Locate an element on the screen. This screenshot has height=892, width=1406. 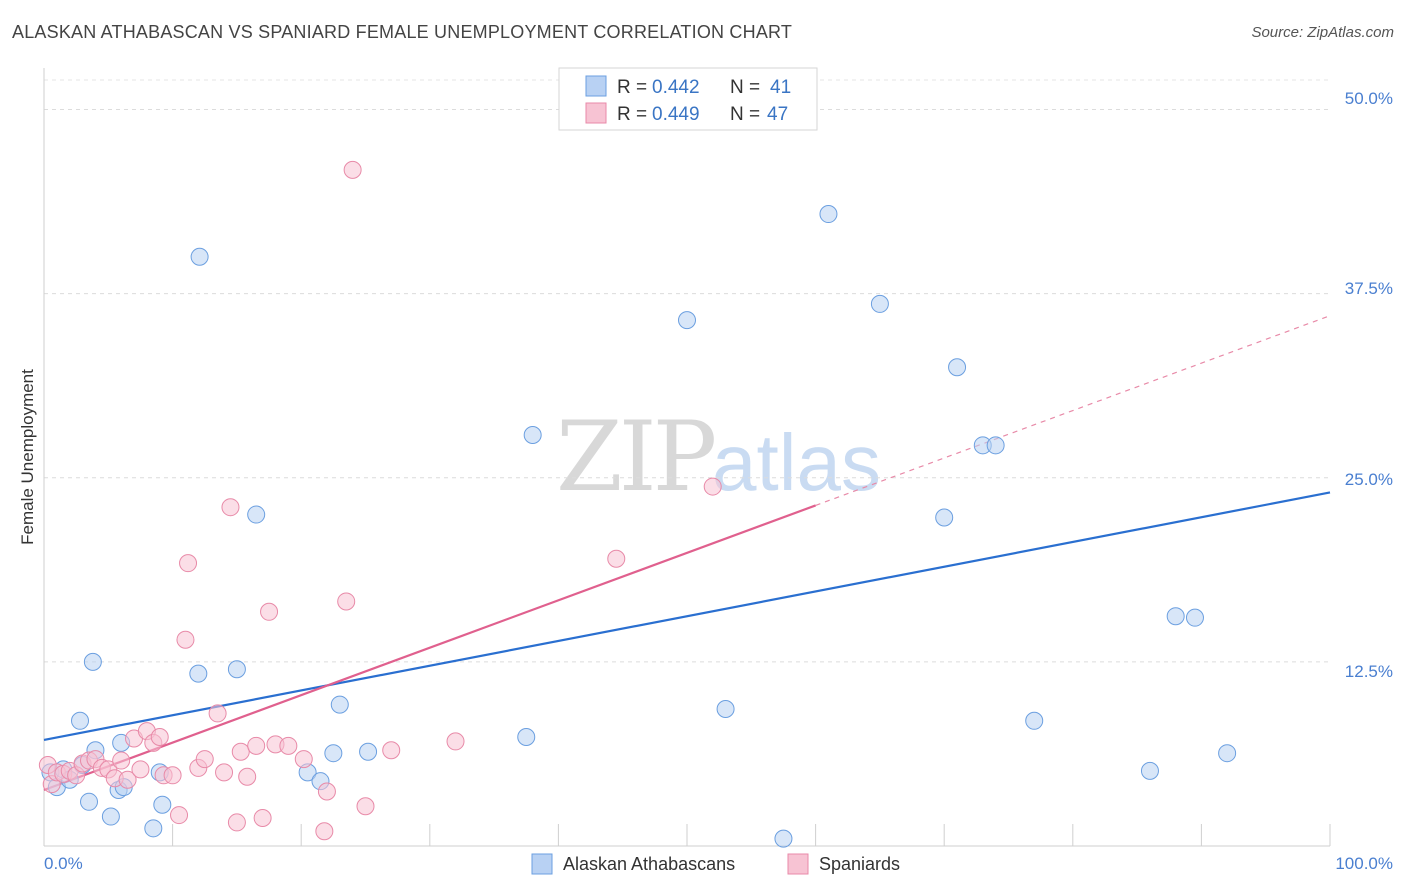
series-legend-label-spaniard: Spaniards is located at coordinates (859, 864).